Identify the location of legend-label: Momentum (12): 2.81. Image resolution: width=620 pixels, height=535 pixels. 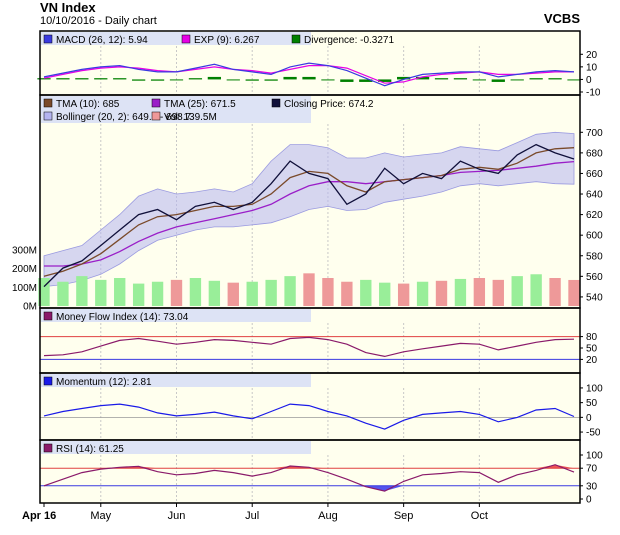
(104, 382).